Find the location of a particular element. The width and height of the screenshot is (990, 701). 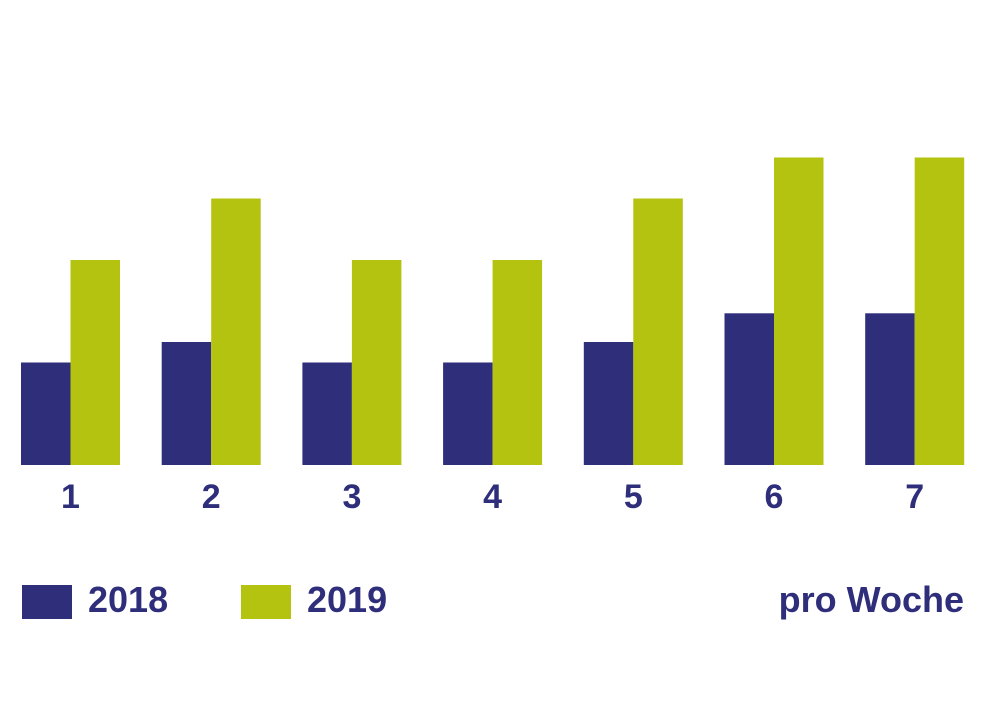

x-tick-label-5: 5 is located at coordinates (633, 497).